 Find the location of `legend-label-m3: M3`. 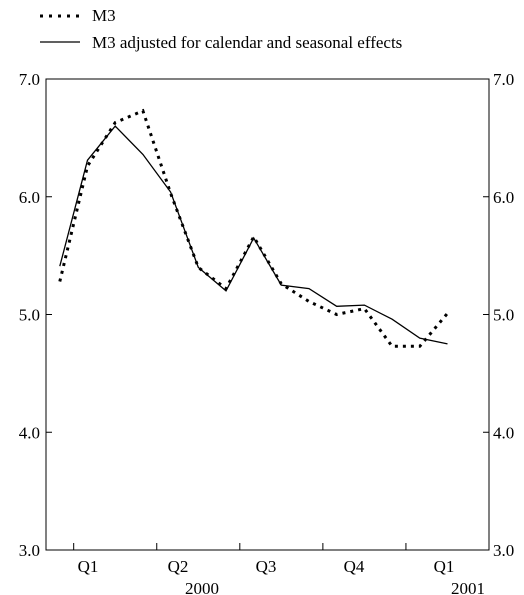

legend-label-m3: M3 is located at coordinates (104, 15).